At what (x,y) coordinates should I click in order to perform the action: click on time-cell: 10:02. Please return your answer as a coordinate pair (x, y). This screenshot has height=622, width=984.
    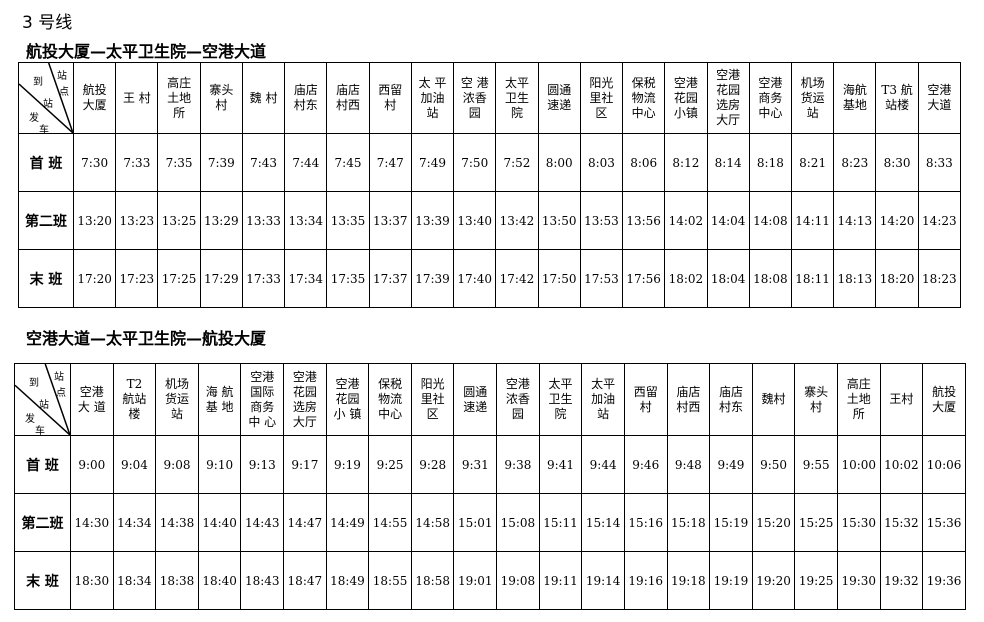
    Looking at the image, I should click on (901, 464).